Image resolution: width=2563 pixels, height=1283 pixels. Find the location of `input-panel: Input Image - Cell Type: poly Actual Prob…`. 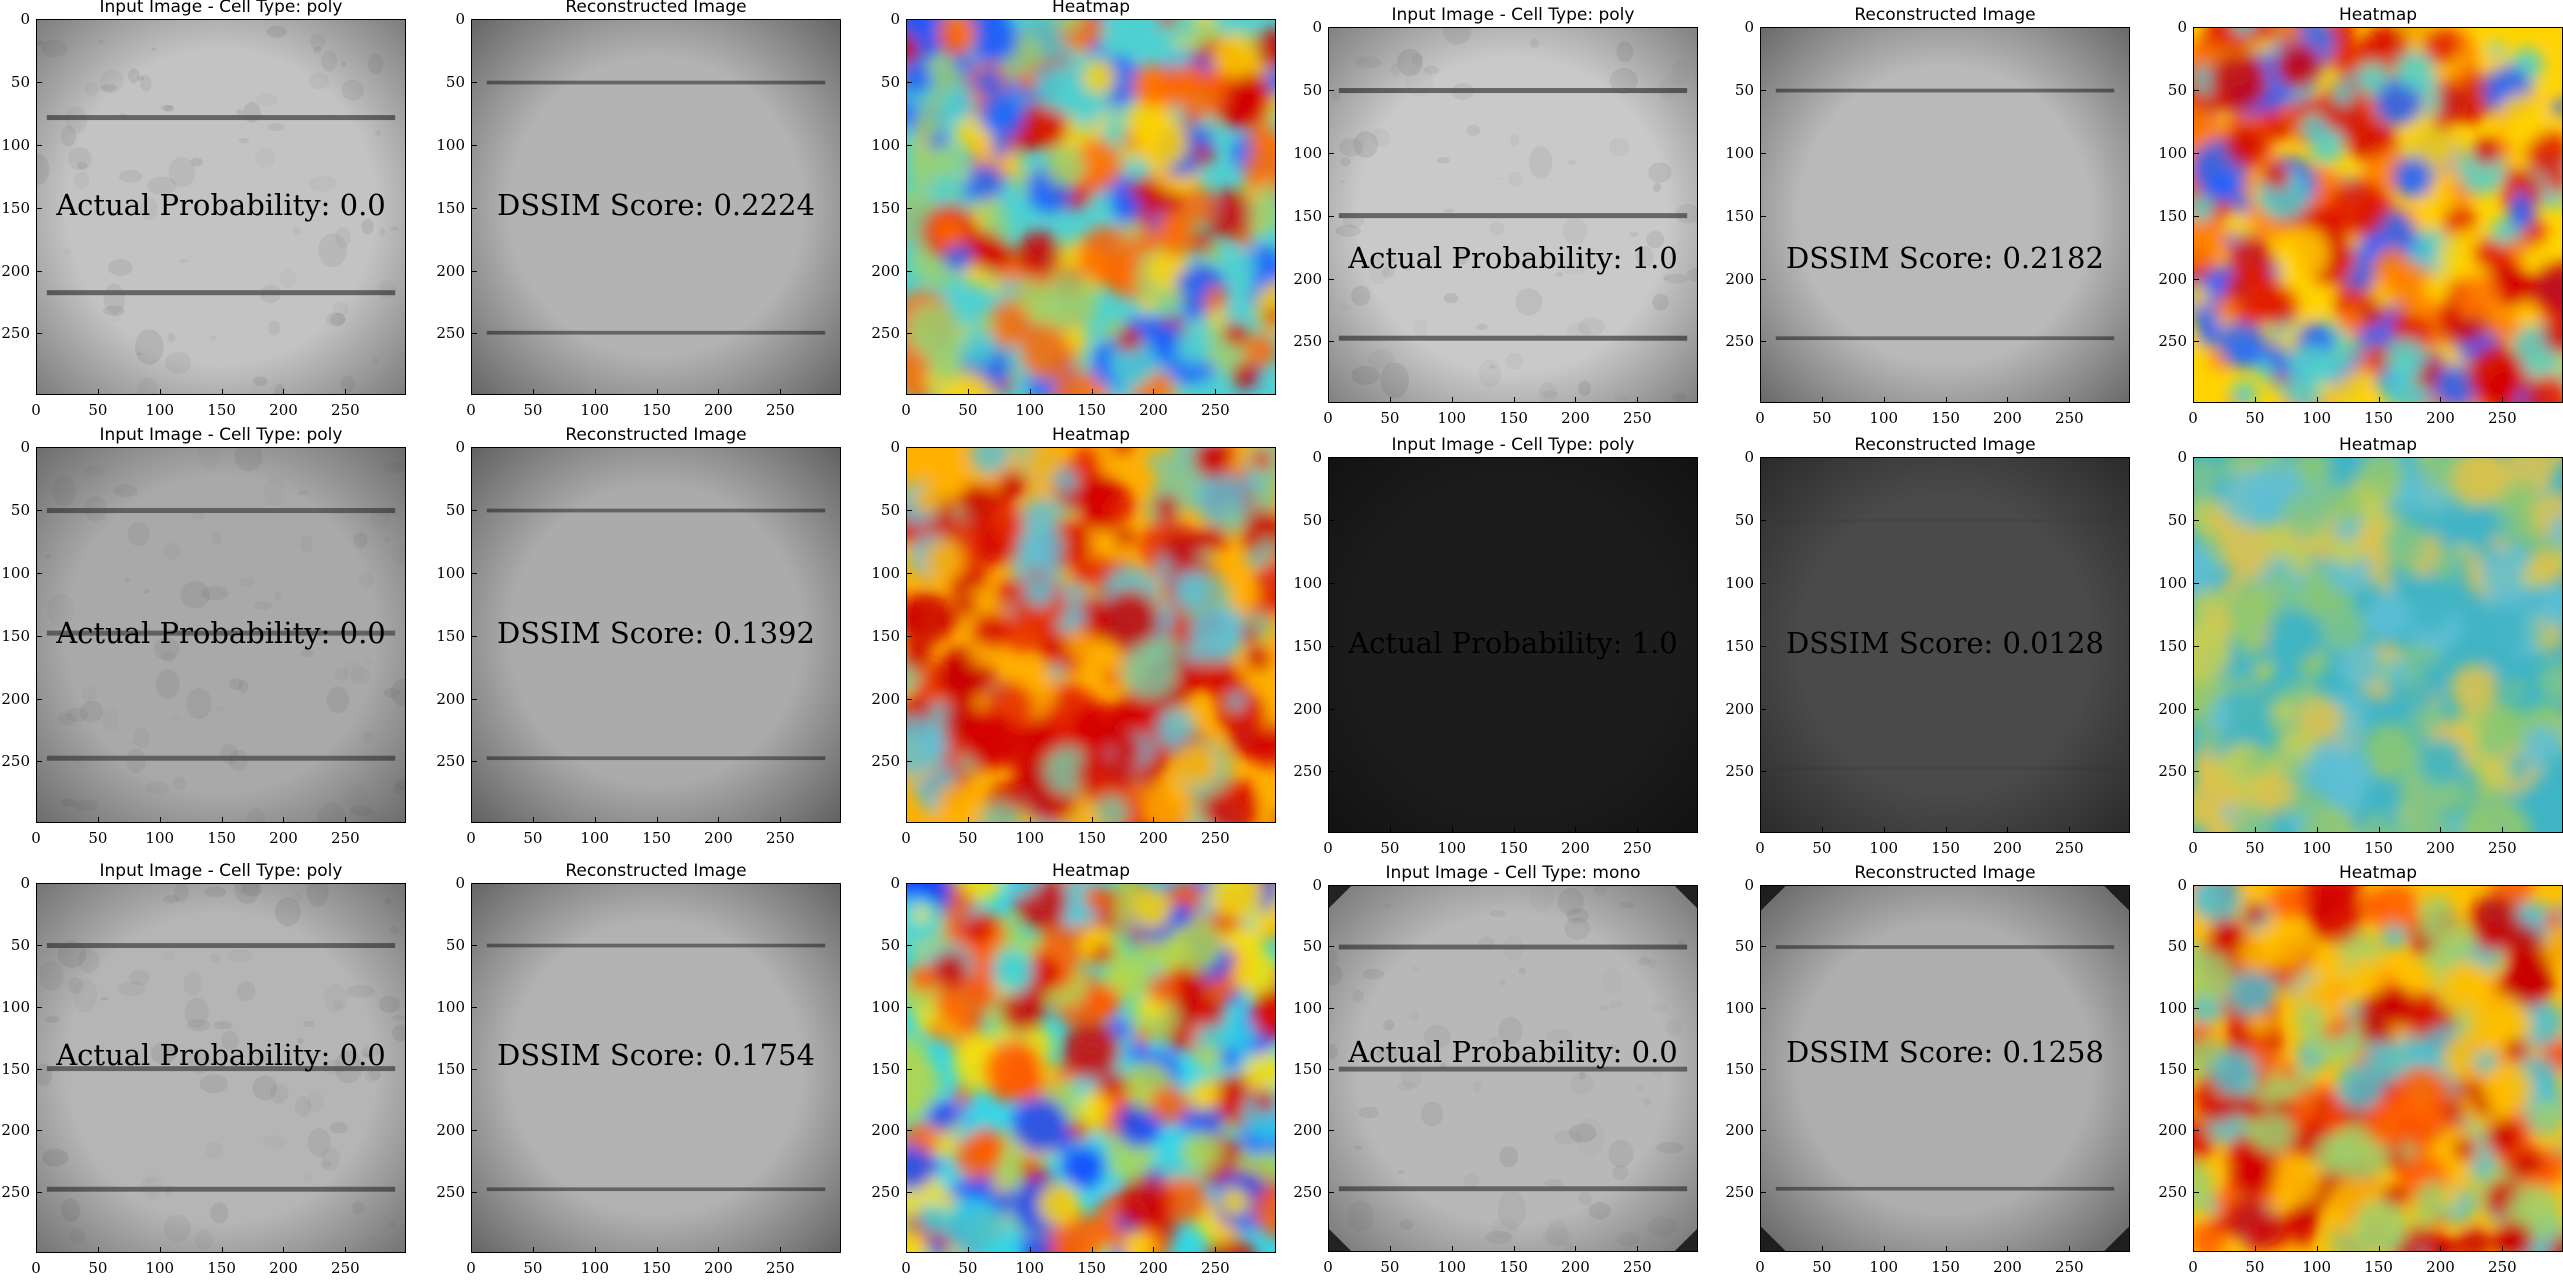

input-panel: Input Image - Cell Type: poly Actual Prob… is located at coordinates (1495, 216).